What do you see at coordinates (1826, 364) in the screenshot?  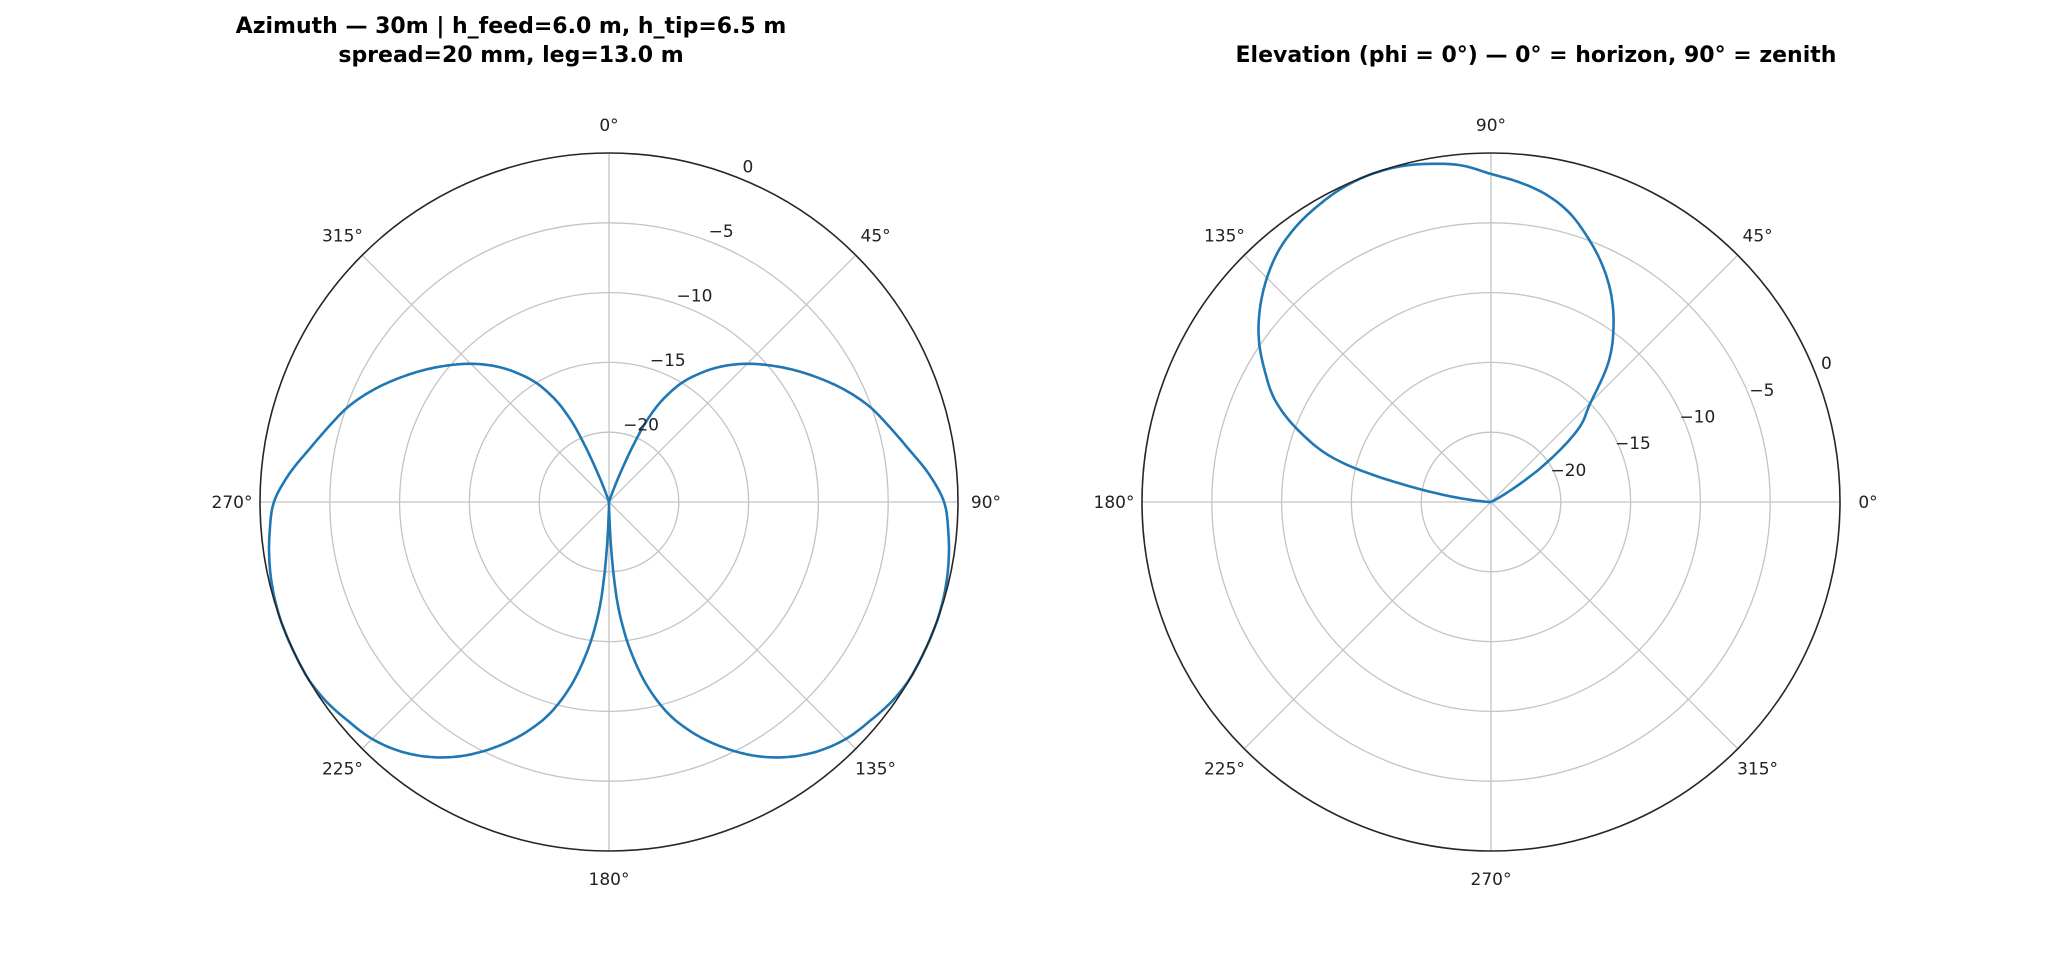 I see `elevation-r-label: 0` at bounding box center [1826, 364].